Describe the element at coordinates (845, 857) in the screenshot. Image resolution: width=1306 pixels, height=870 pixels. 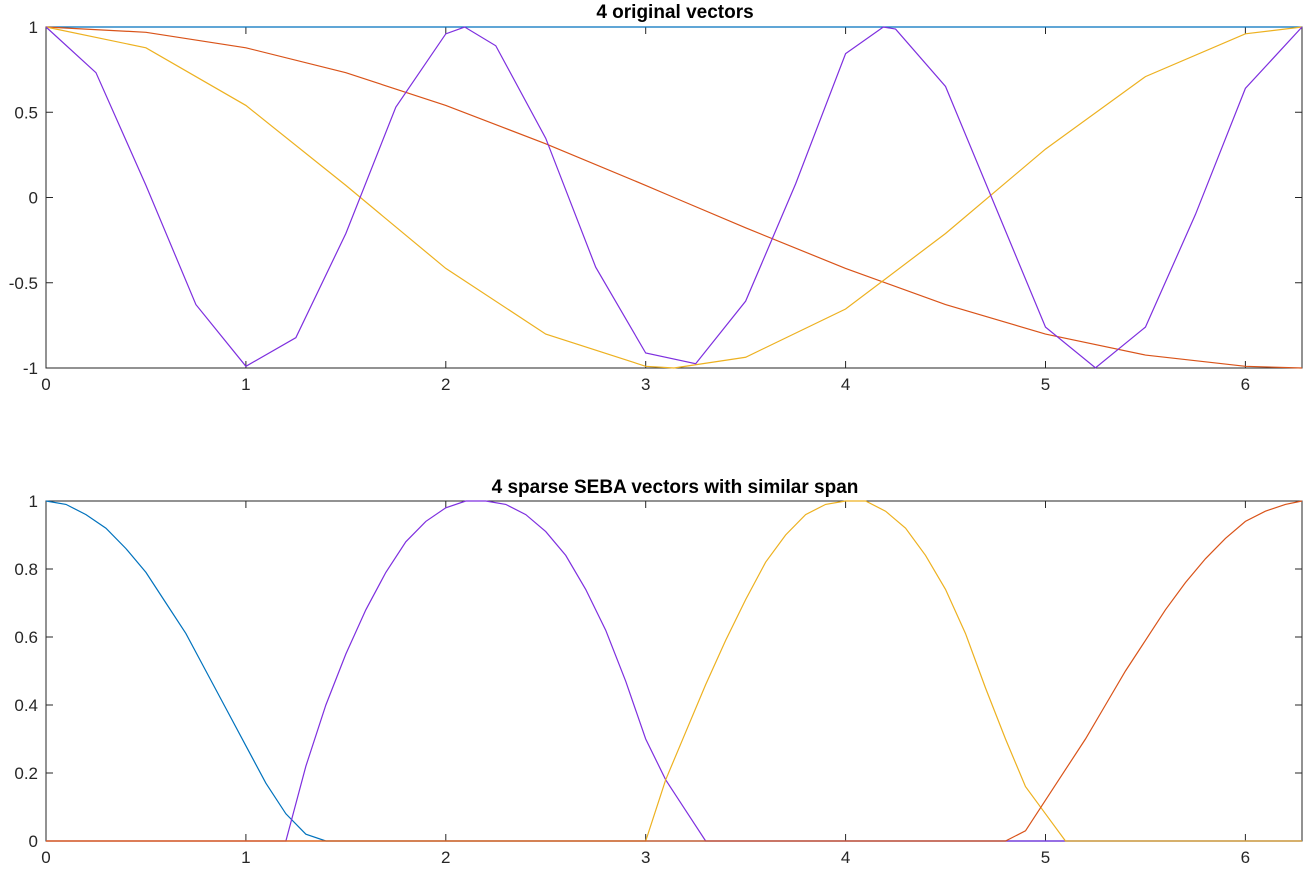
I see `bottom-plot-x-tick-label: 4` at that location.